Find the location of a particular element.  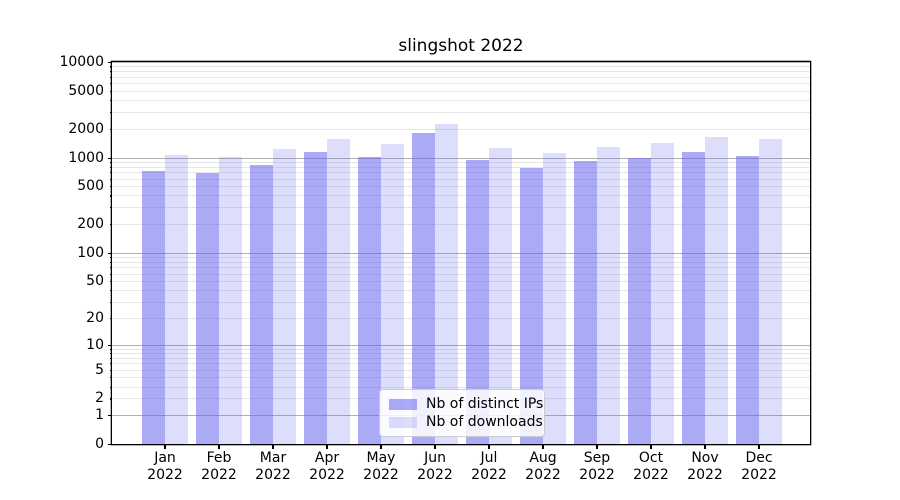

x-tick-month: May is located at coordinates (381, 458).